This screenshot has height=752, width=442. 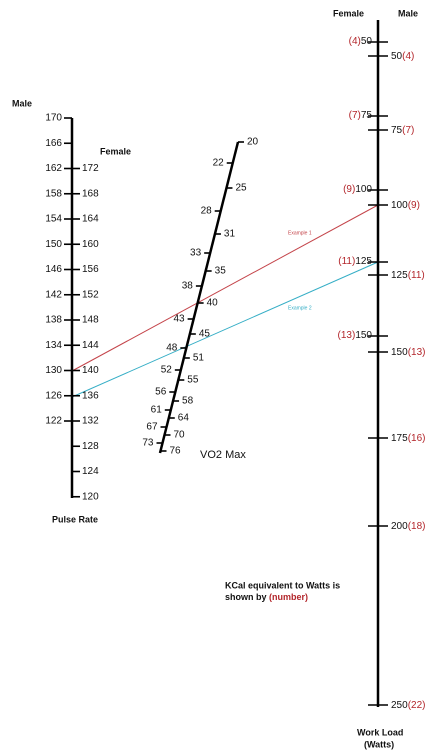 I want to click on vo2-right-label: 25, so click(x=241, y=188).